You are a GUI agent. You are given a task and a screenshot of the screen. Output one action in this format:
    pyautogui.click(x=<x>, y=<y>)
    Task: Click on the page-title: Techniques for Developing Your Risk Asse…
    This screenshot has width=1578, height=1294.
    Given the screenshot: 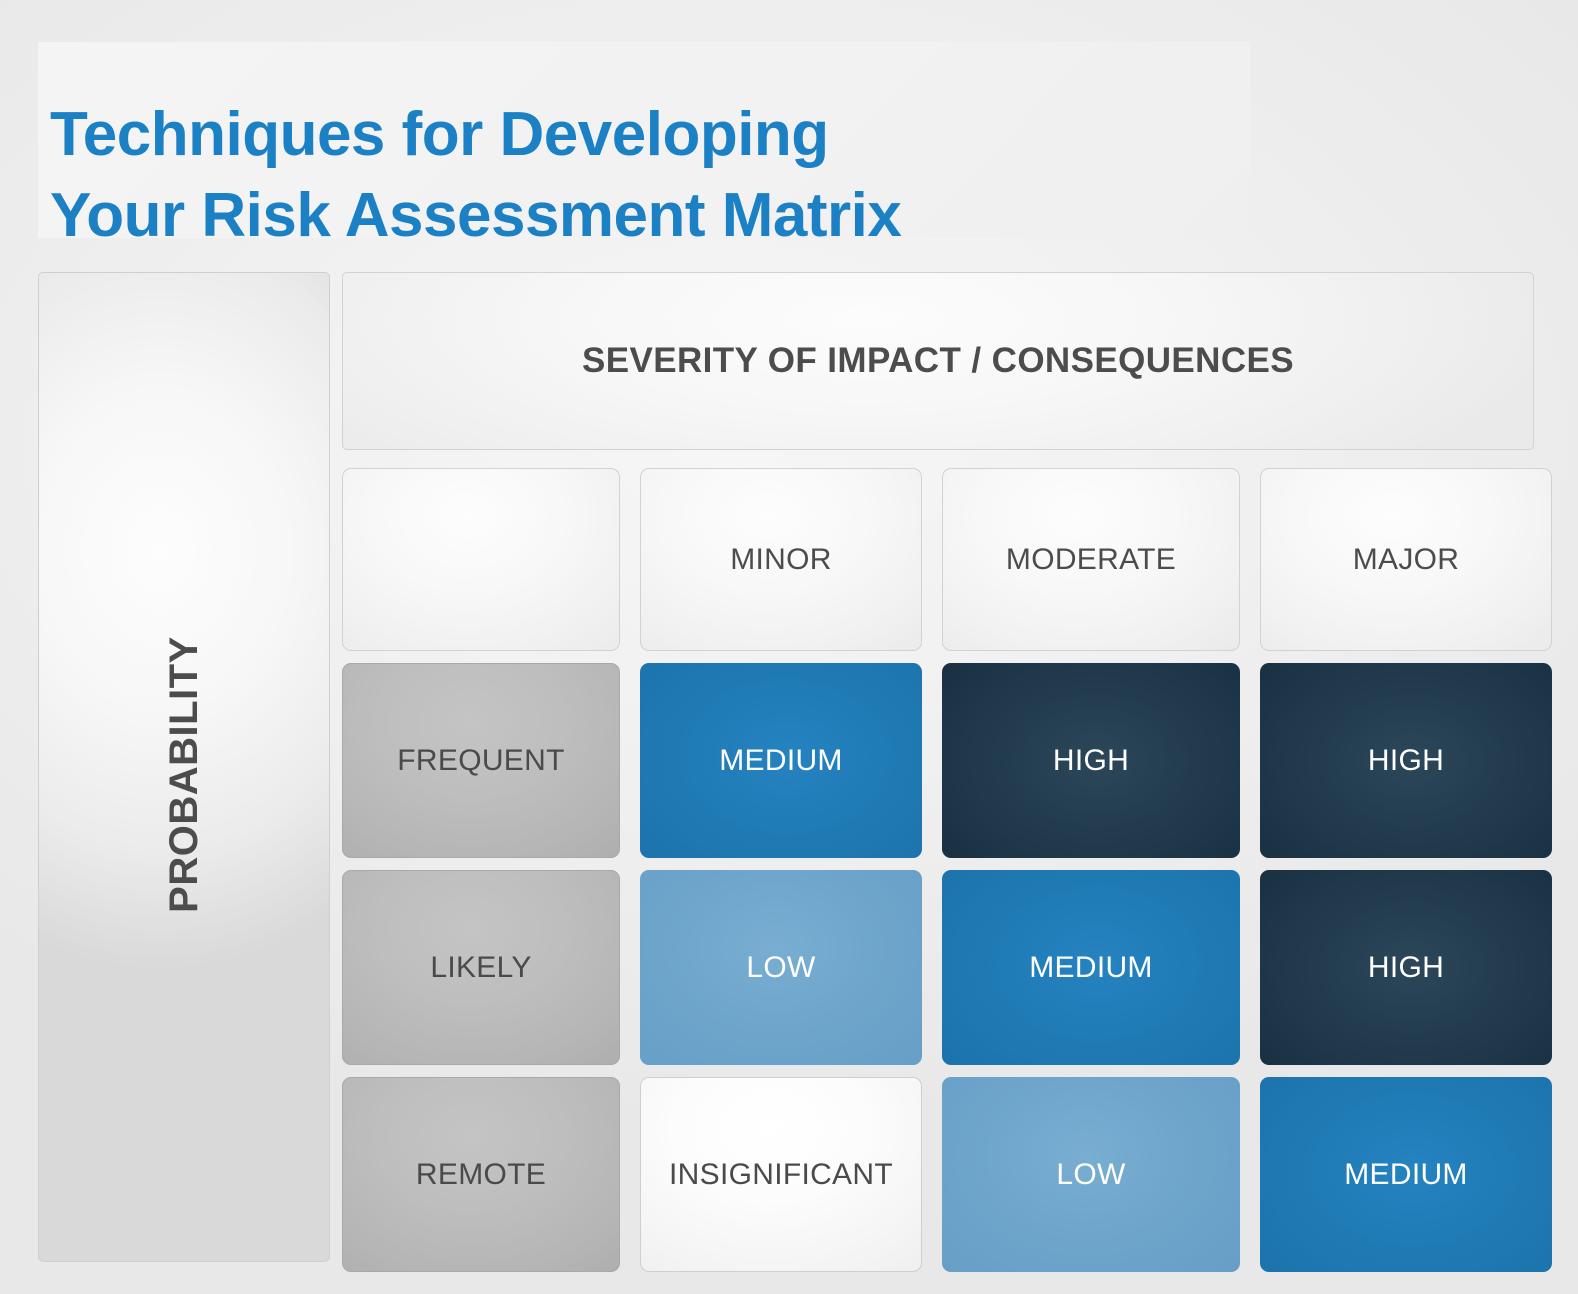 What is the action you would take?
    pyautogui.click(x=476, y=175)
    